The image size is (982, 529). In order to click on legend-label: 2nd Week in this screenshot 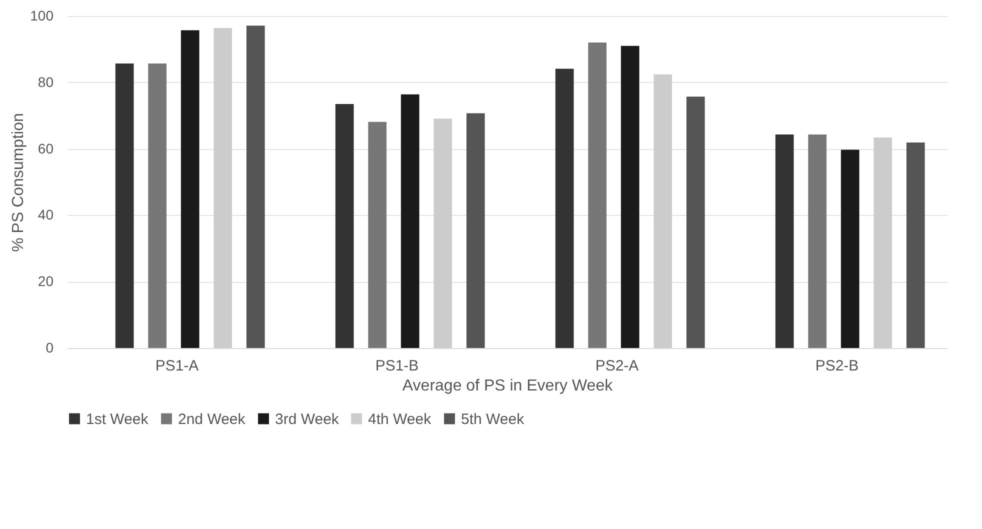, I will do `click(212, 419)`.